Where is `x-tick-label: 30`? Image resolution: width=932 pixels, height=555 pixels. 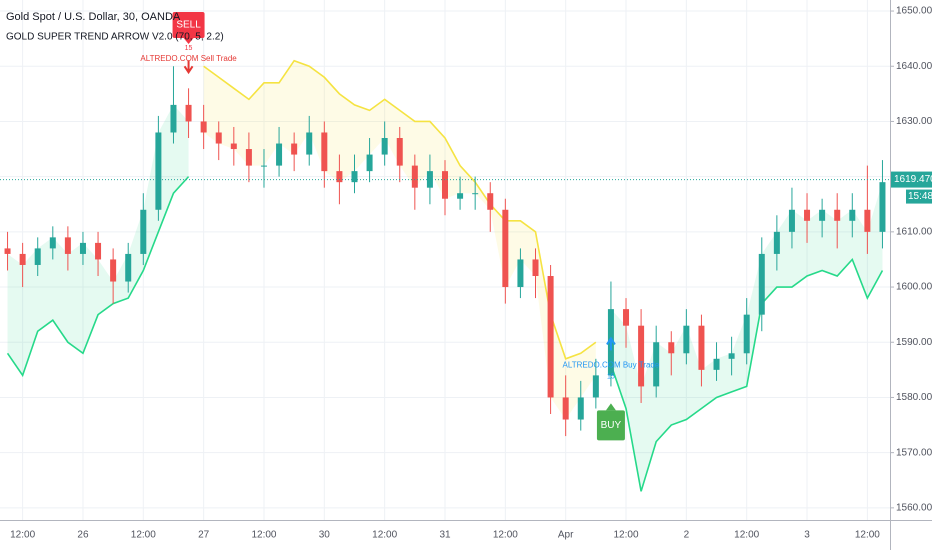
x-tick-label: 30 is located at coordinates (325, 535).